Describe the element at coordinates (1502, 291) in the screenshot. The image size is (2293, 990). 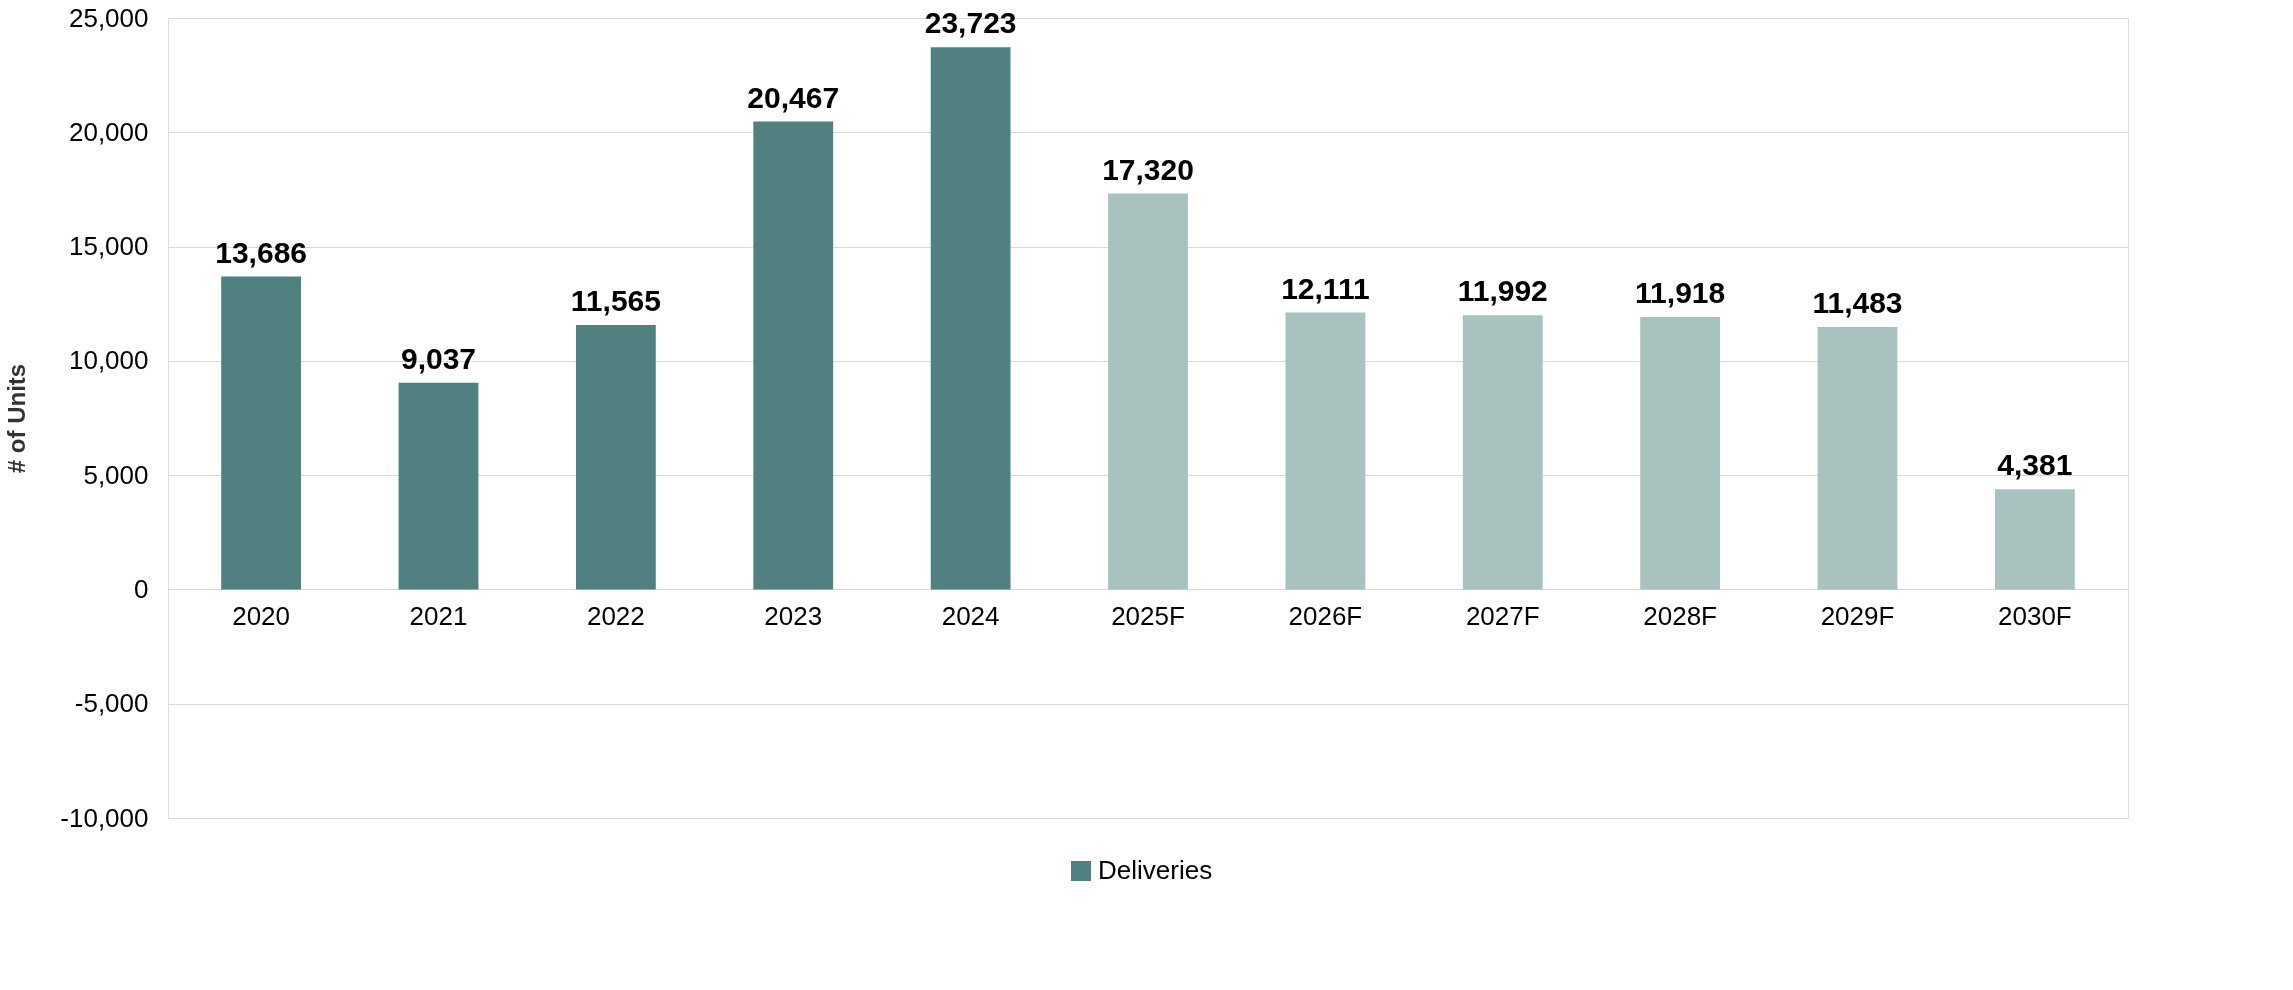
I see `data-label: 11,992` at that location.